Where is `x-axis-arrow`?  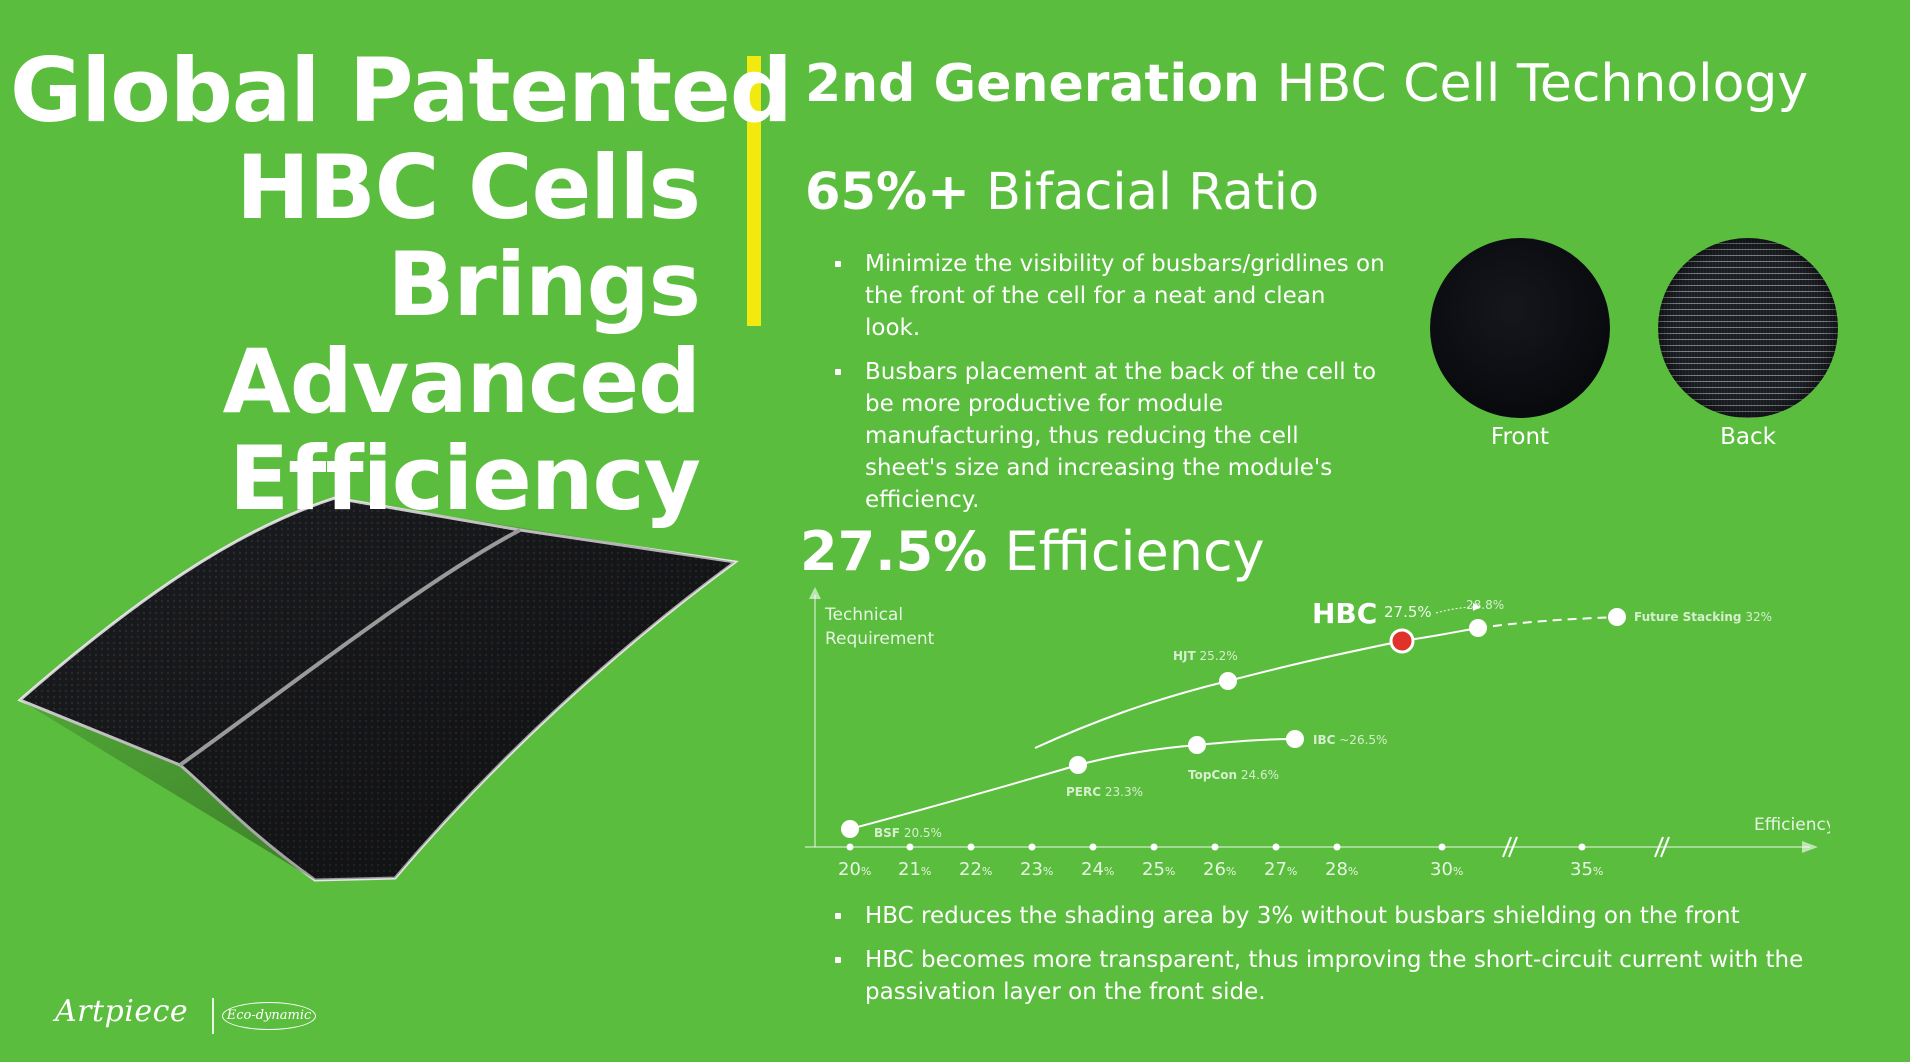
x-axis-arrow is located at coordinates (1810, 847).